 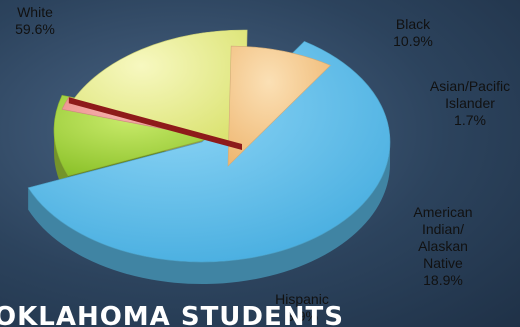 What do you see at coordinates (443, 280) in the screenshot?
I see `slice-label-american-indian-value: 18.9%` at bounding box center [443, 280].